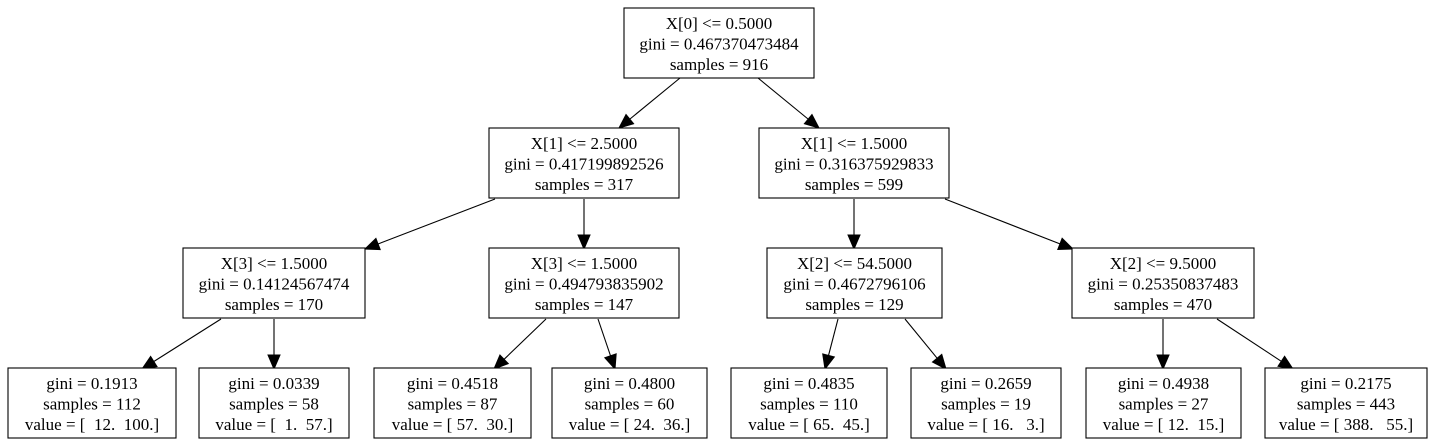 The width and height of the screenshot is (1436, 446). I want to click on samples-label: samples = 87, so click(453, 404).